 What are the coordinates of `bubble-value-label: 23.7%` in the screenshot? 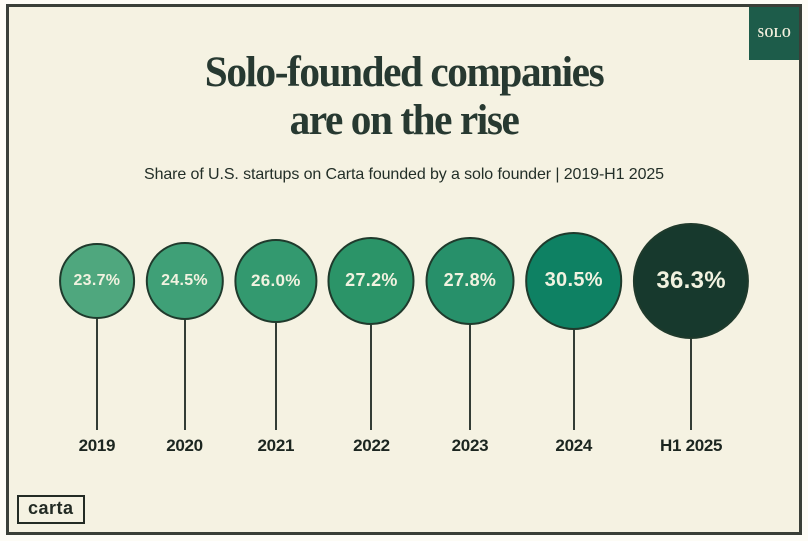 It's located at (97, 280).